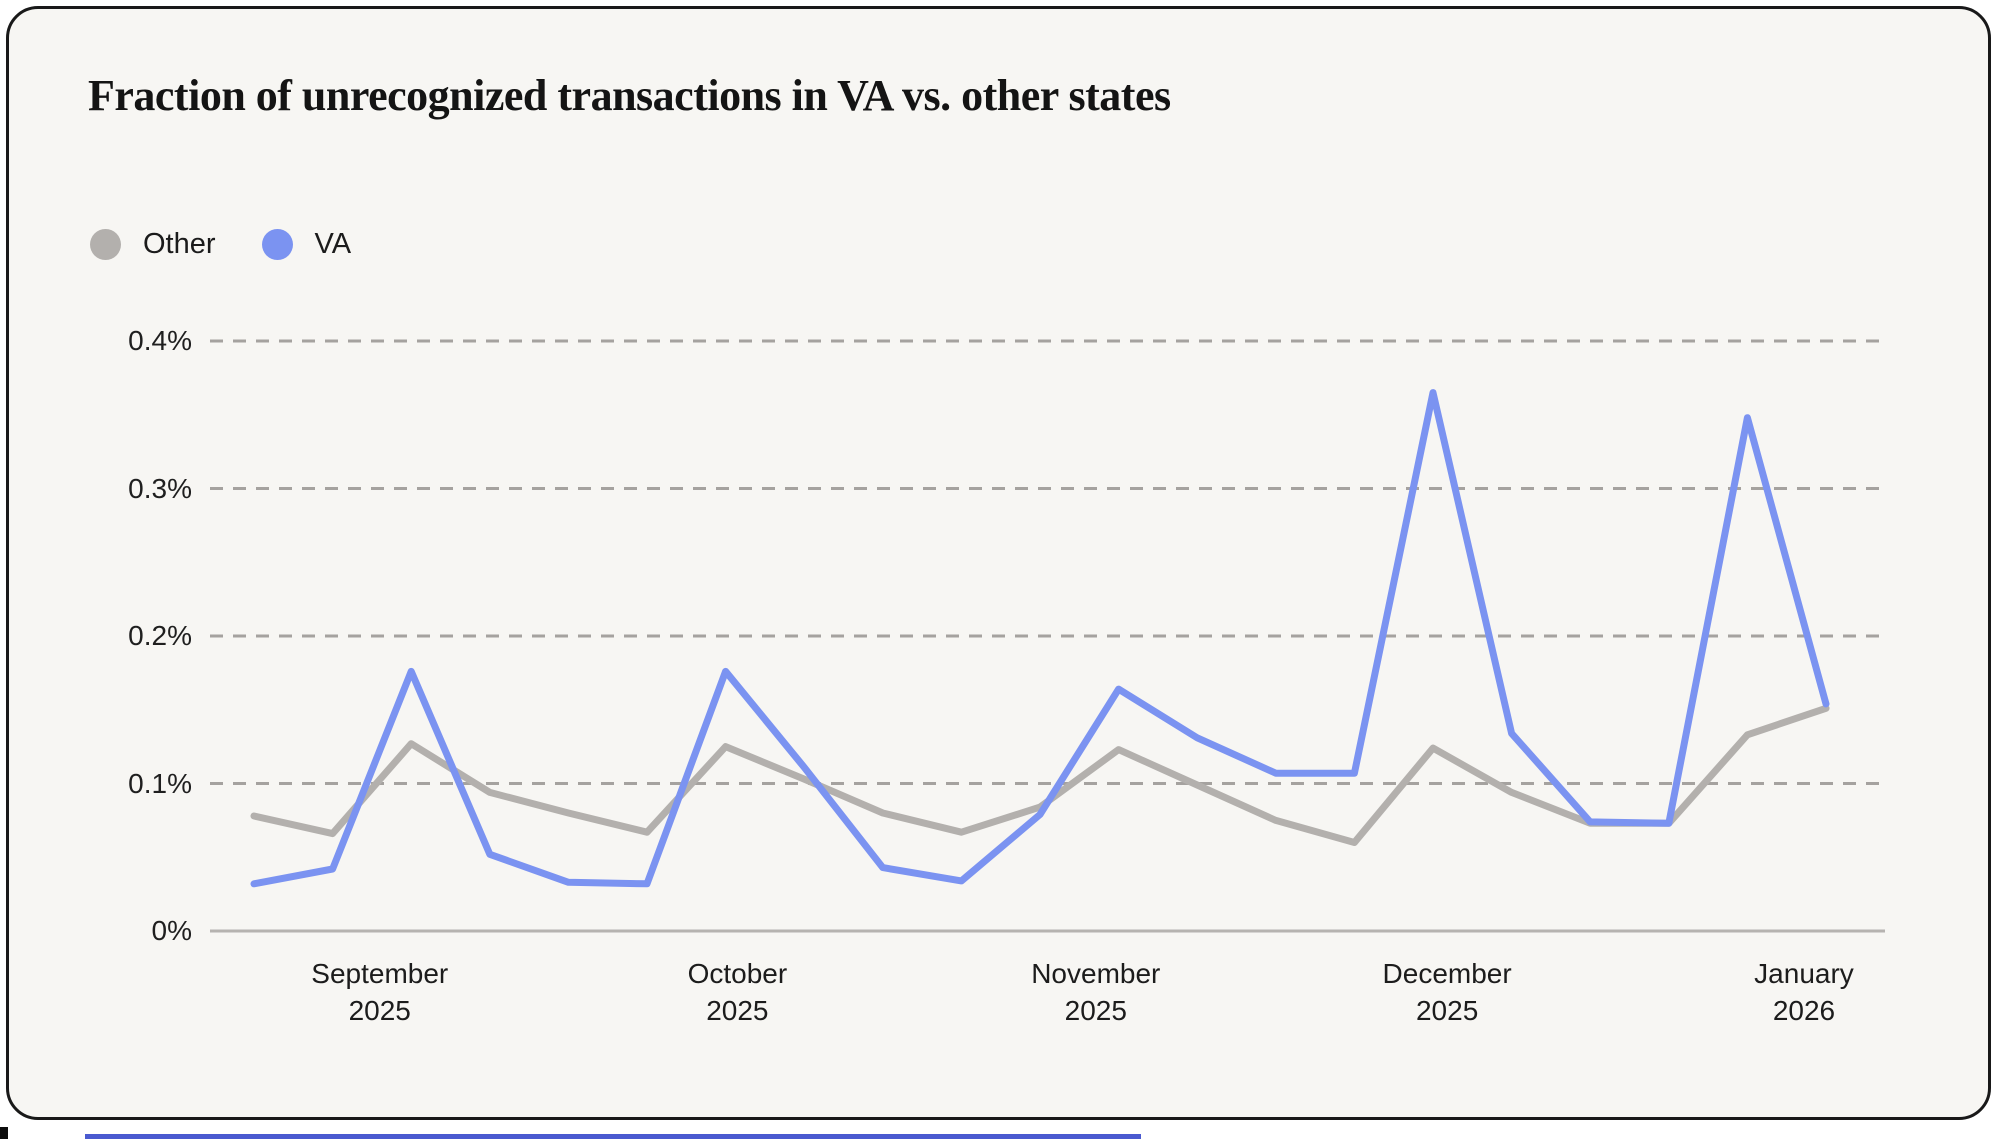 This screenshot has width=2000, height=1139. I want to click on y-axis-tick-label: 0.1%, so click(160, 783).